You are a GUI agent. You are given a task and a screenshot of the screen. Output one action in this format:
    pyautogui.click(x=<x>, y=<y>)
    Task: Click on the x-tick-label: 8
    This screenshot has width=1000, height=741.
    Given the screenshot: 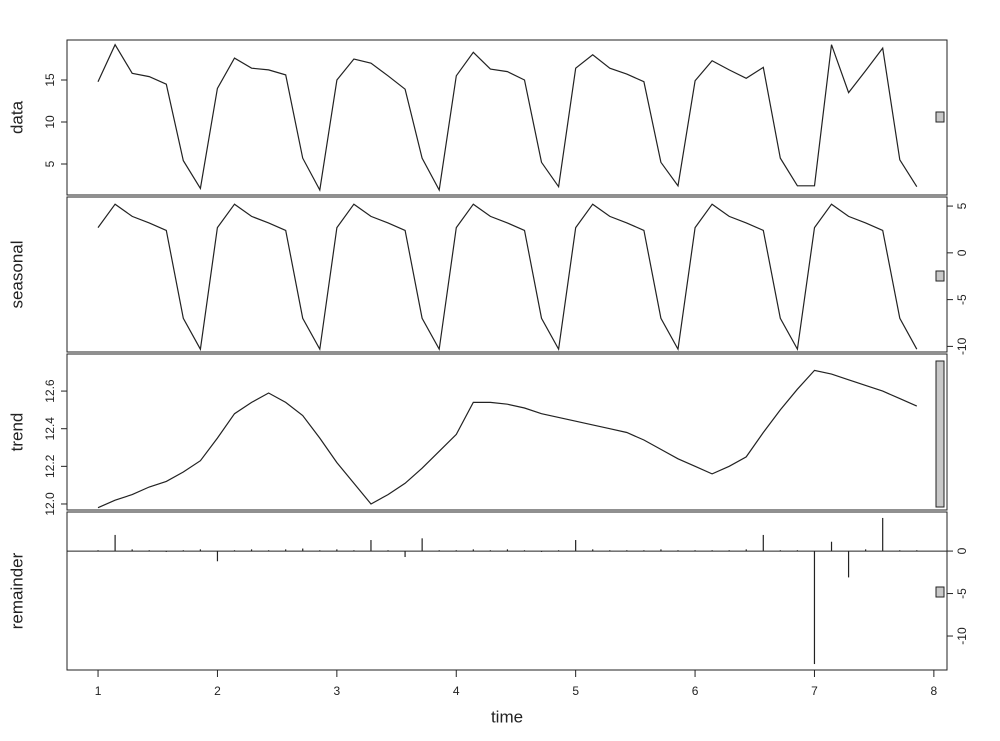 What is the action you would take?
    pyautogui.click(x=934, y=691)
    